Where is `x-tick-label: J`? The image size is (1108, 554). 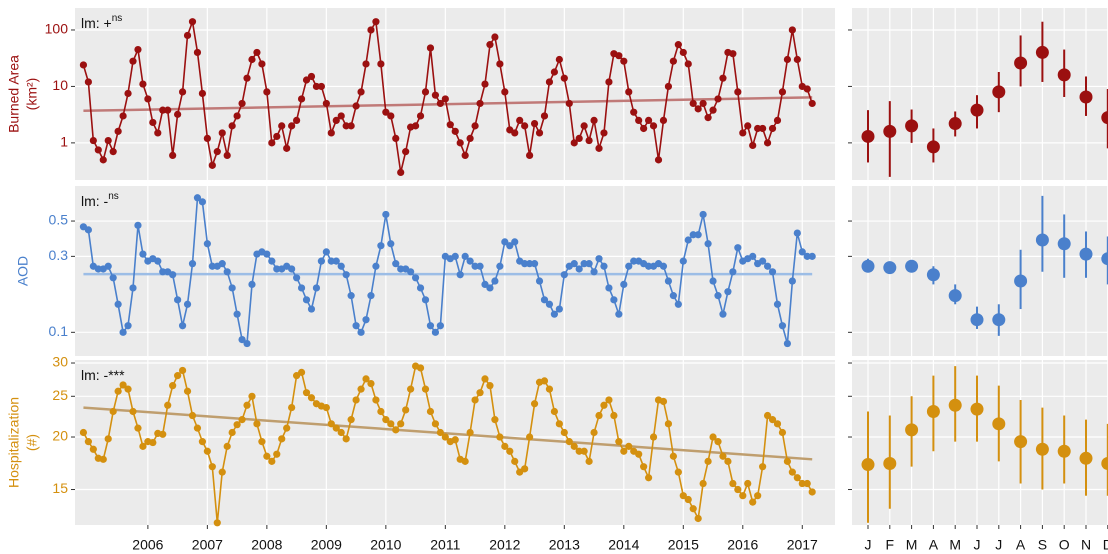 x-tick-label: J is located at coordinates (977, 545).